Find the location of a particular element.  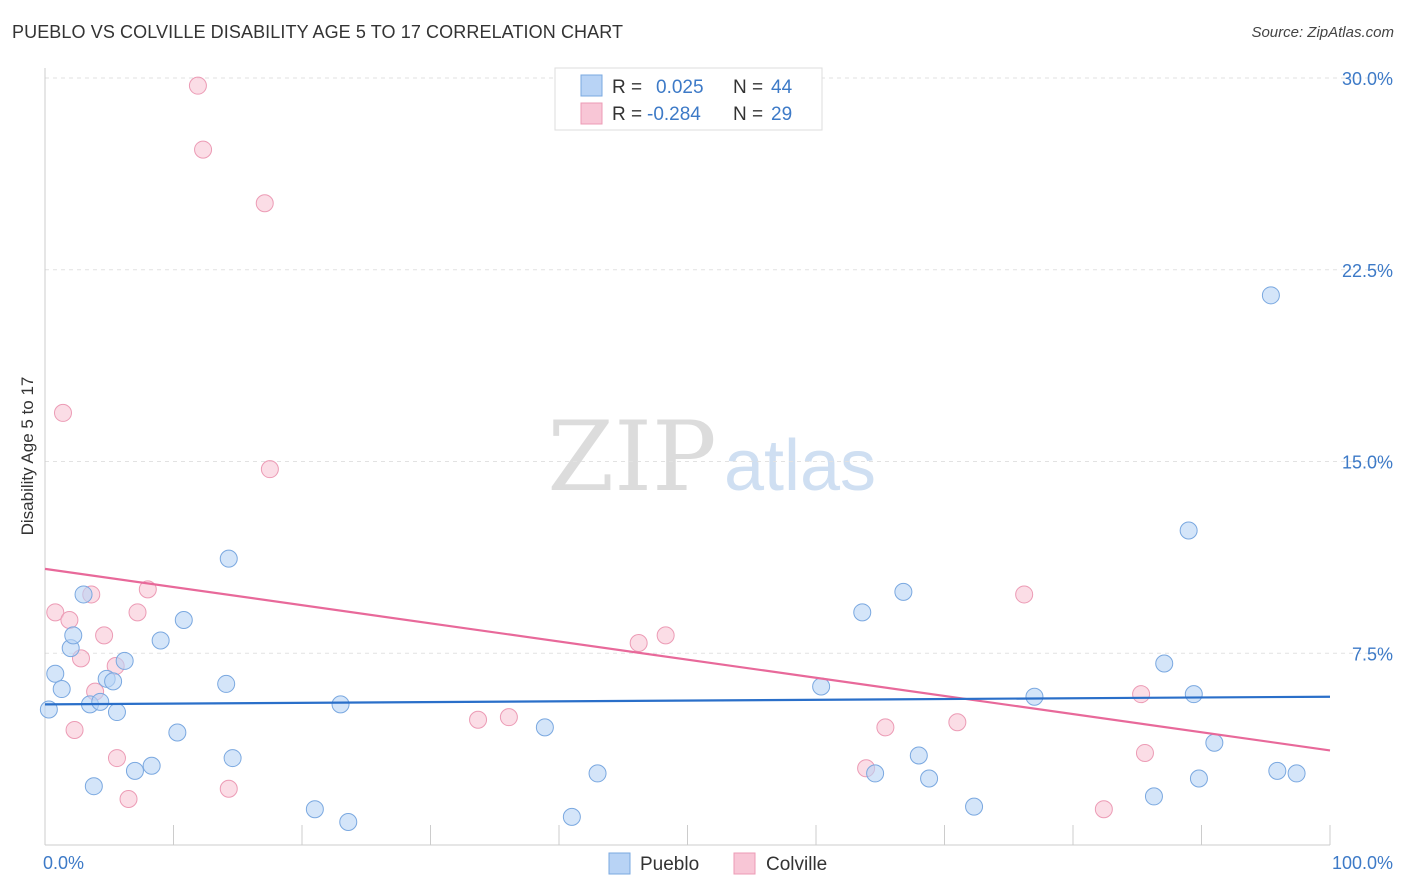

x-tick-label-max: 100.0% is located at coordinates (1362, 863).